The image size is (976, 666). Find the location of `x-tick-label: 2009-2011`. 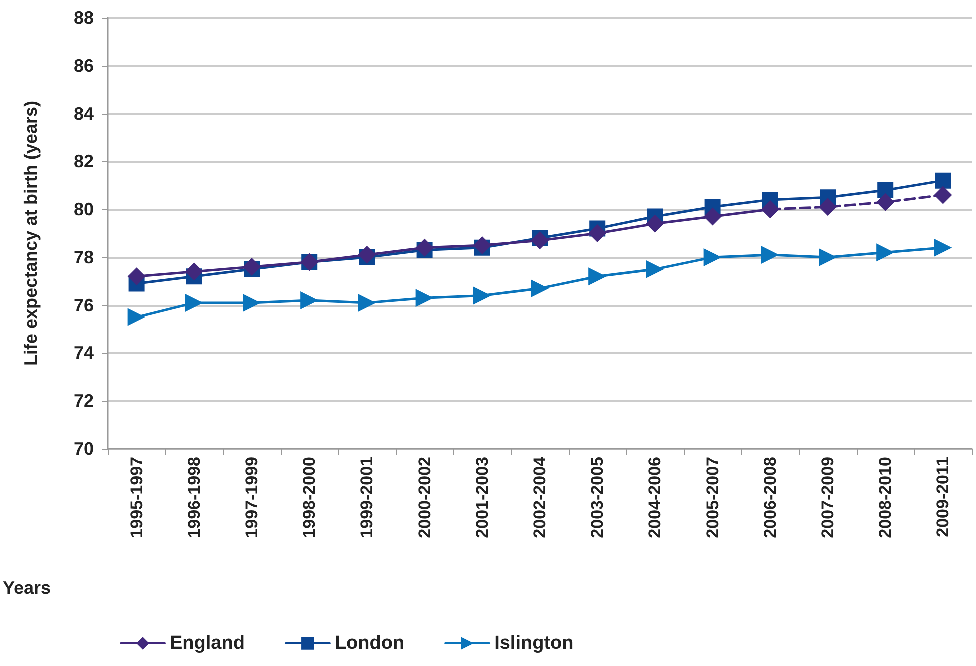

x-tick-label: 2009-2011 is located at coordinates (943, 497).